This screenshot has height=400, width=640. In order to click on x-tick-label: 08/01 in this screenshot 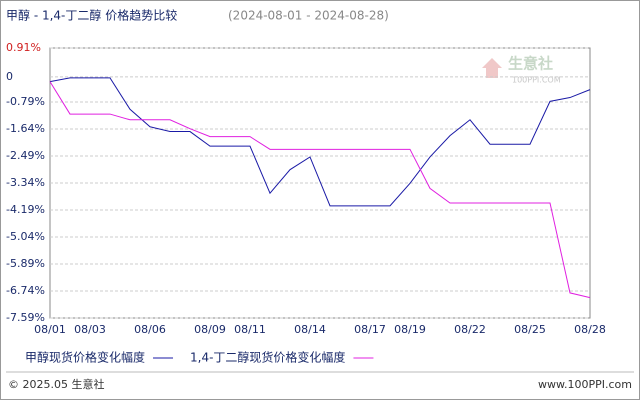, I will do `click(50, 329)`.